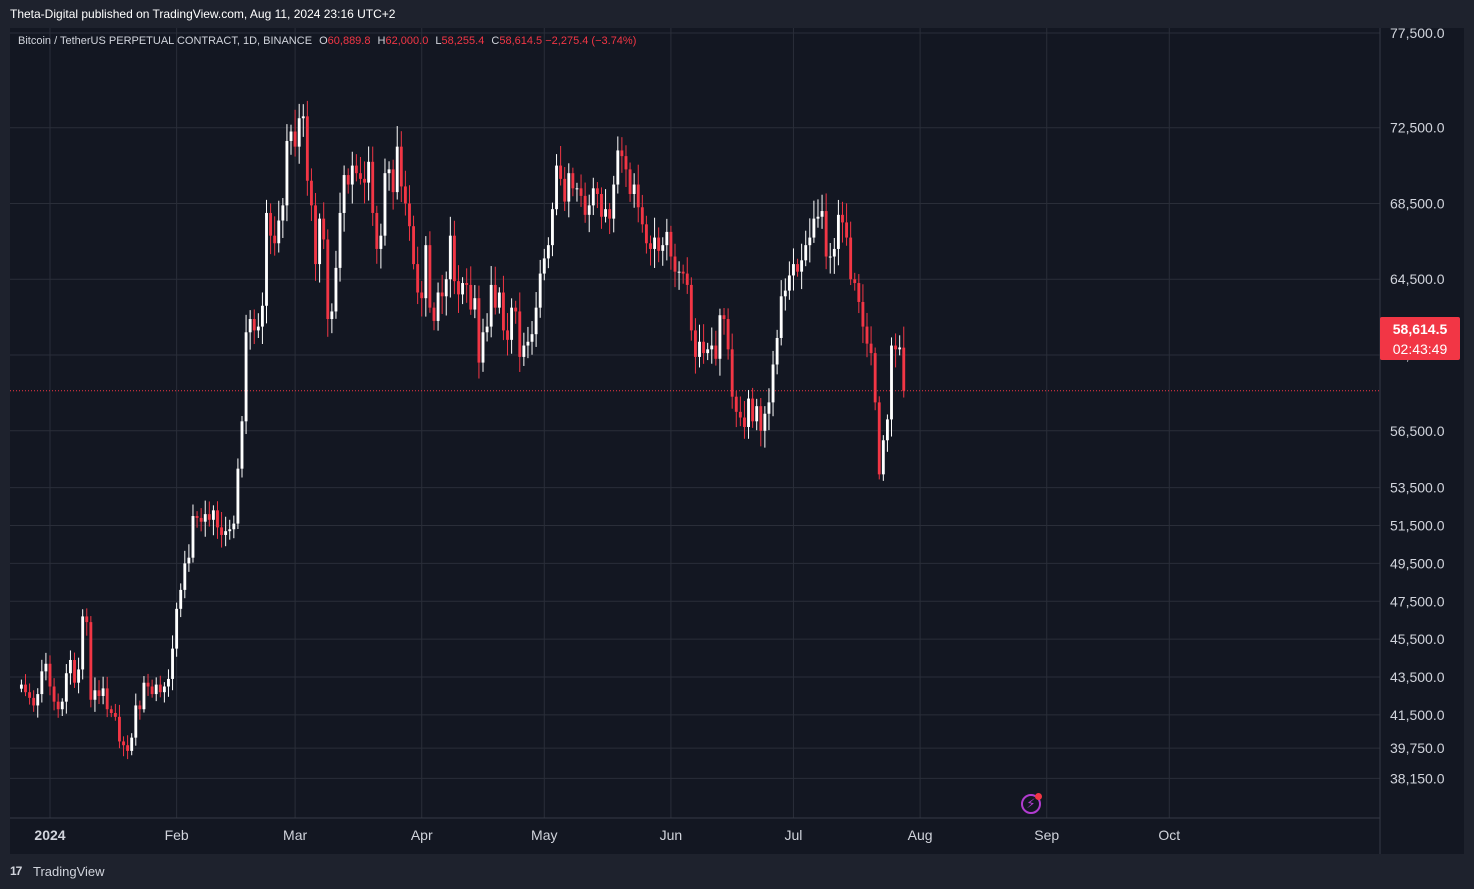  I want to click on x-tick-label: 2024, so click(49, 835).